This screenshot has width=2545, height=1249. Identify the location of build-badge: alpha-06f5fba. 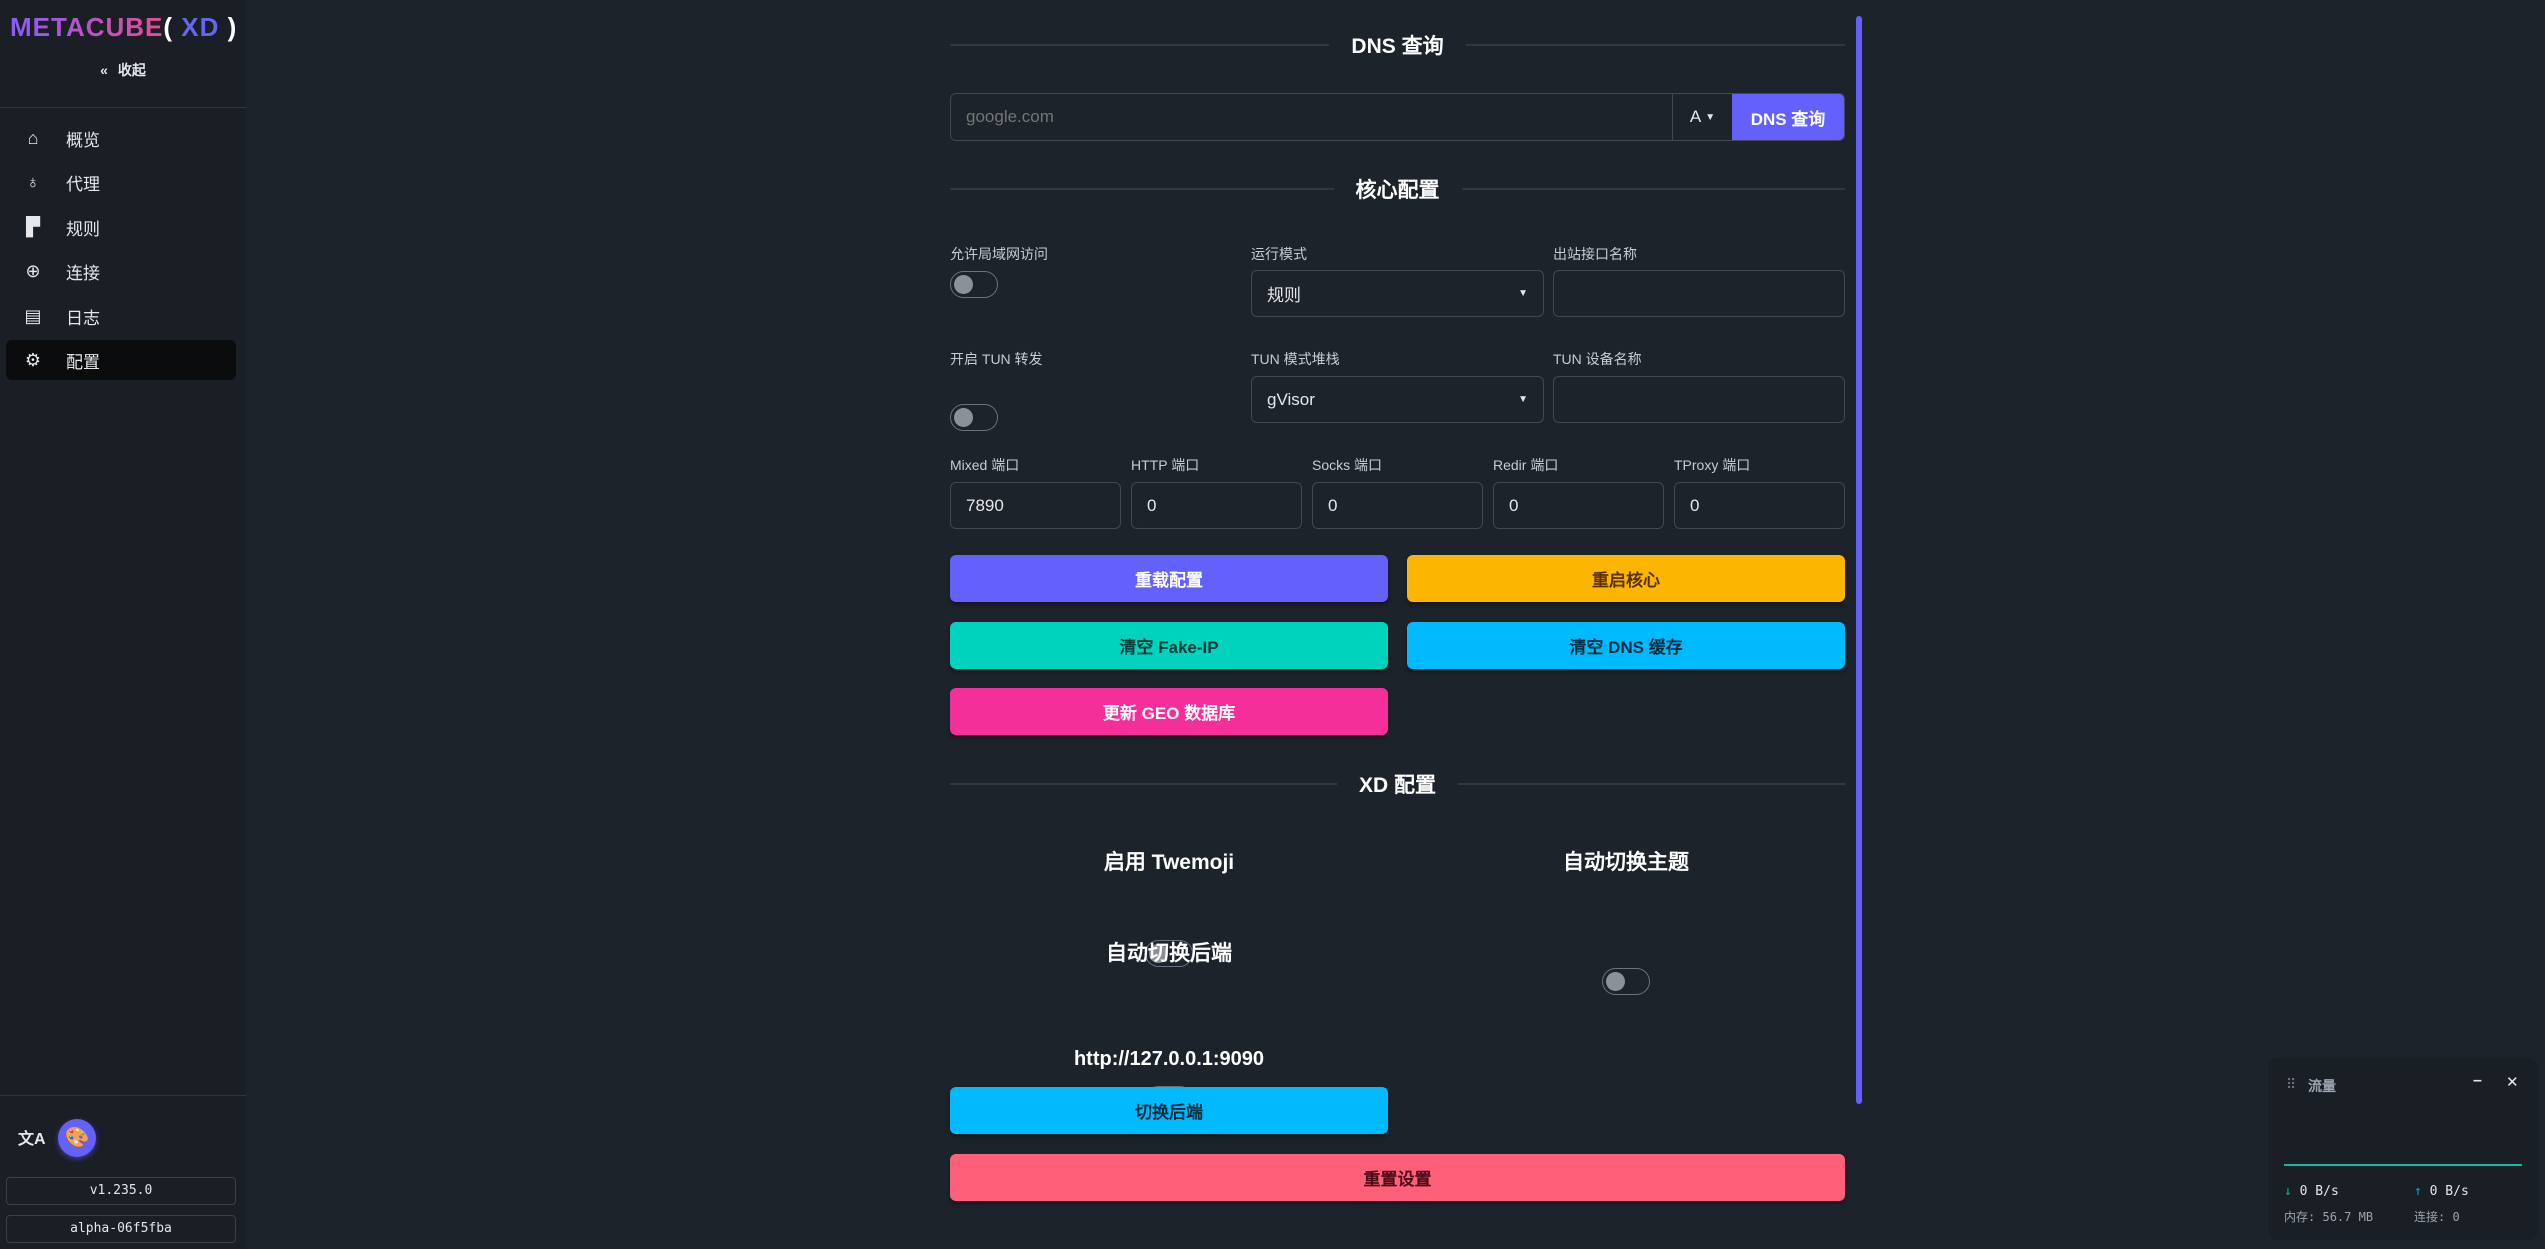
(121, 1229).